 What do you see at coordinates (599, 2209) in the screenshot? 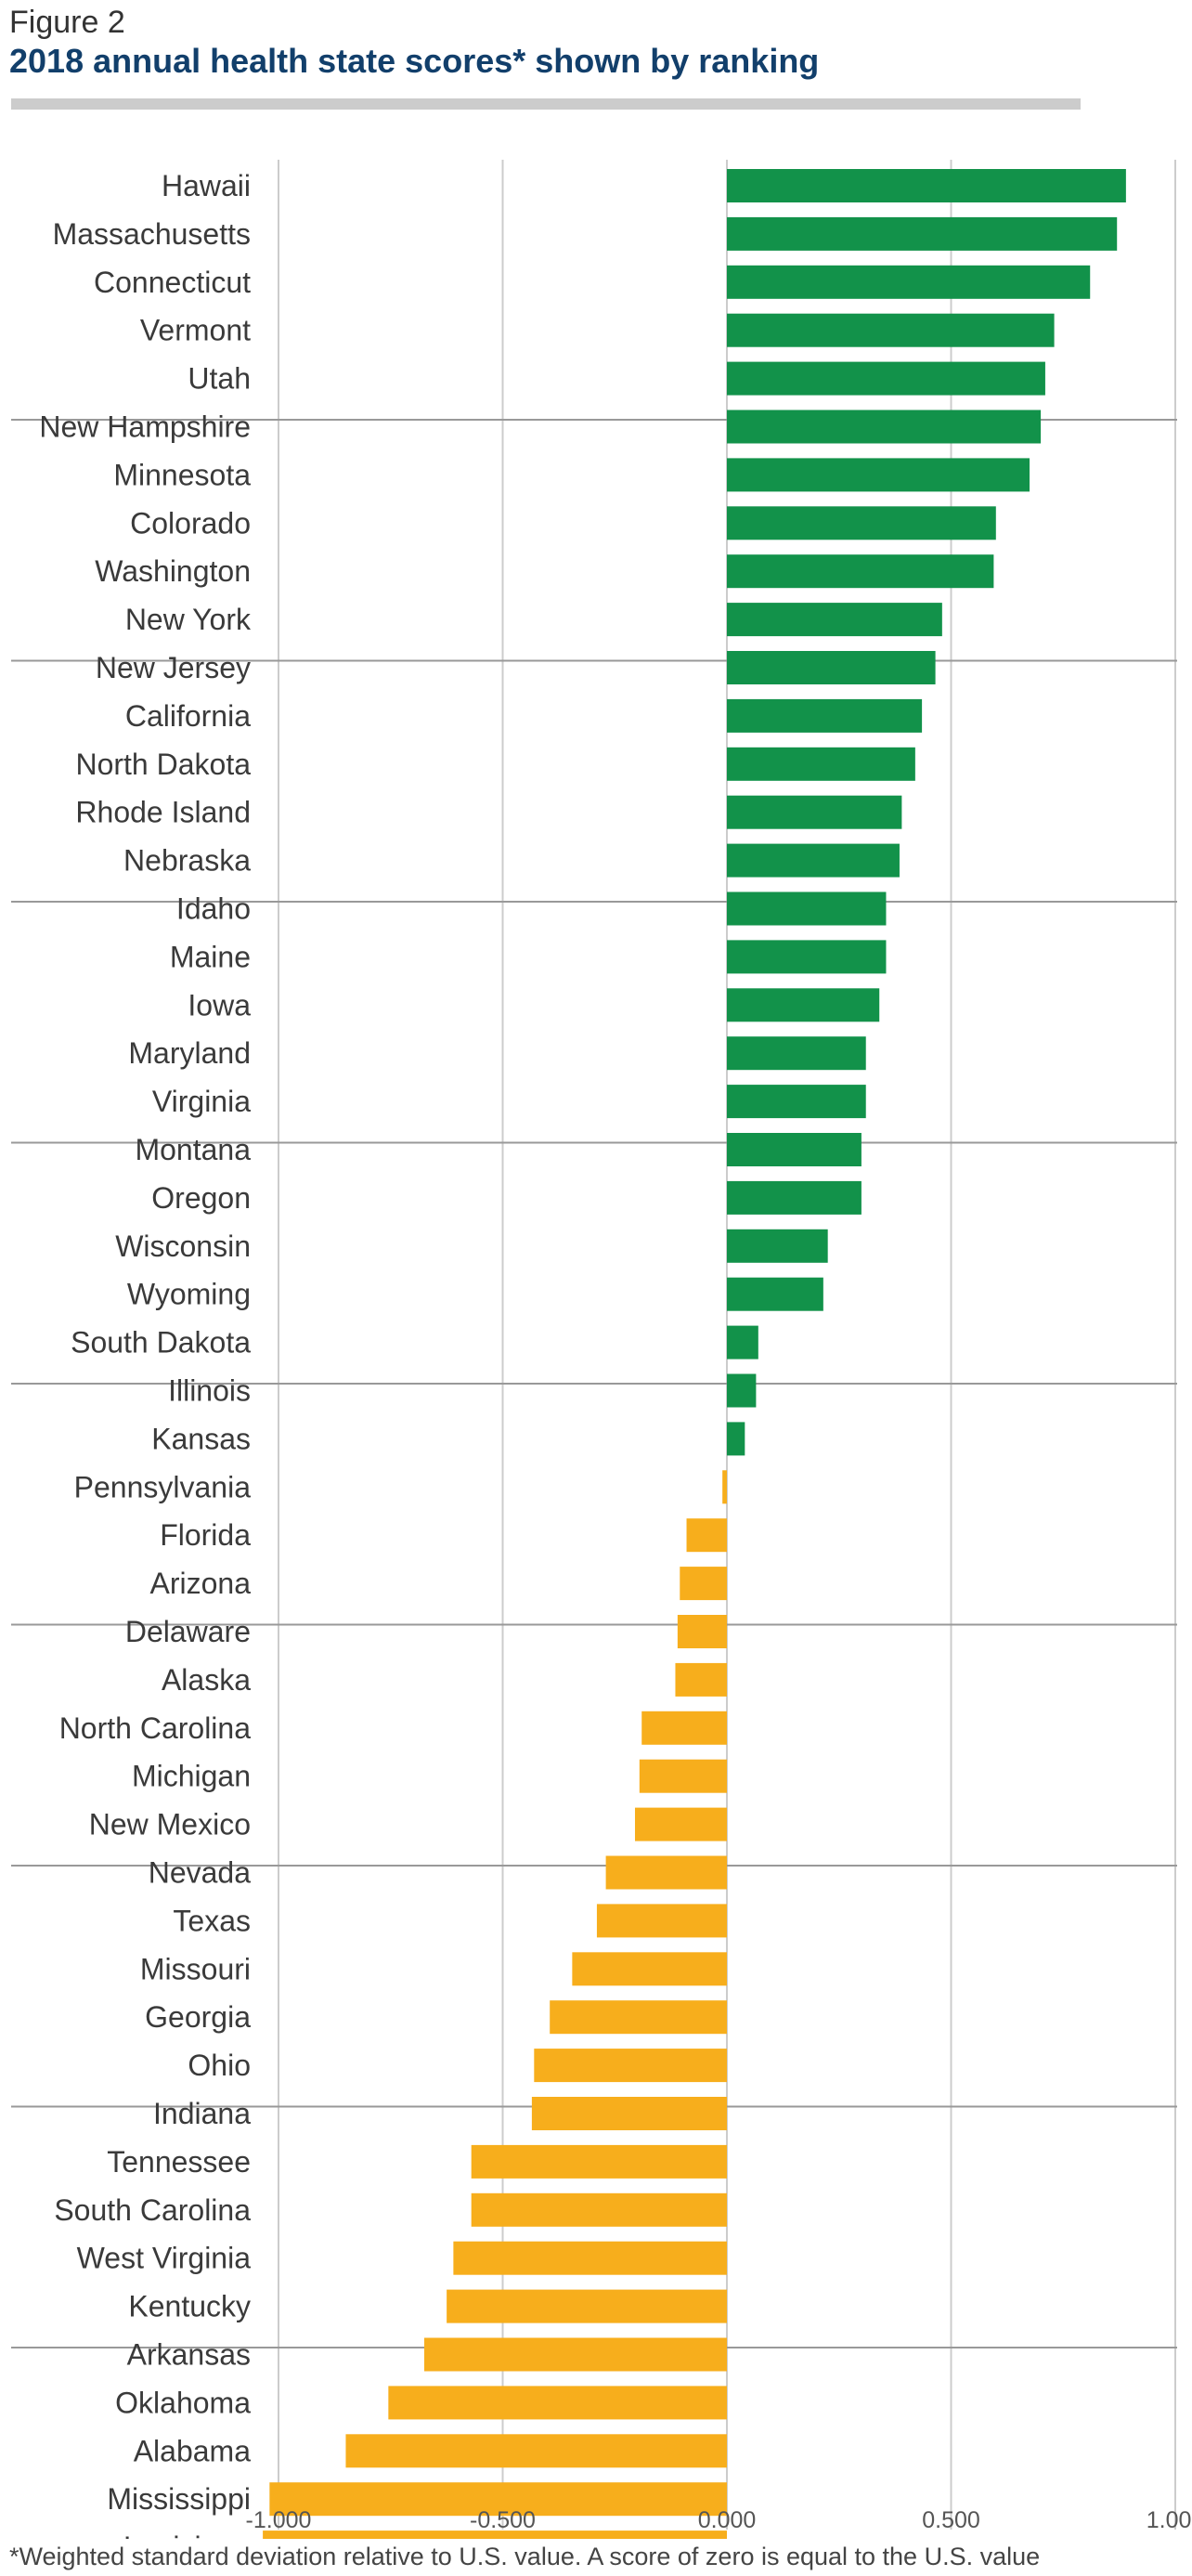
I see `bar-south-carolina` at bounding box center [599, 2209].